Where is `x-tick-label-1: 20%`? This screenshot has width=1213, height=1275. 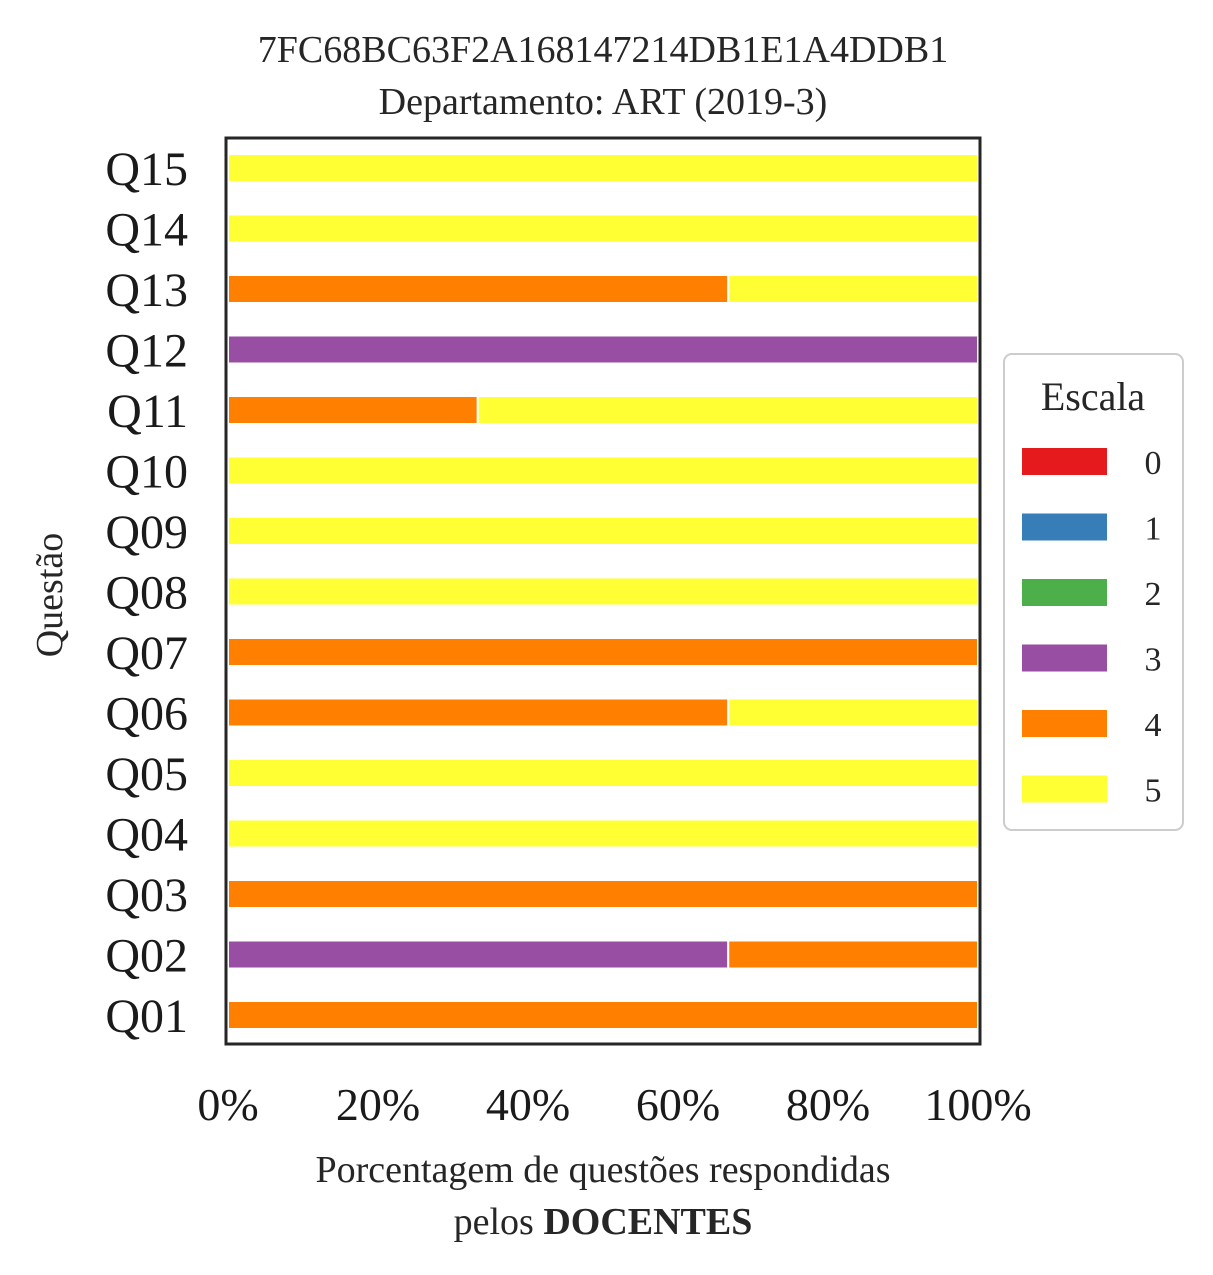 x-tick-label-1: 20% is located at coordinates (378, 1104).